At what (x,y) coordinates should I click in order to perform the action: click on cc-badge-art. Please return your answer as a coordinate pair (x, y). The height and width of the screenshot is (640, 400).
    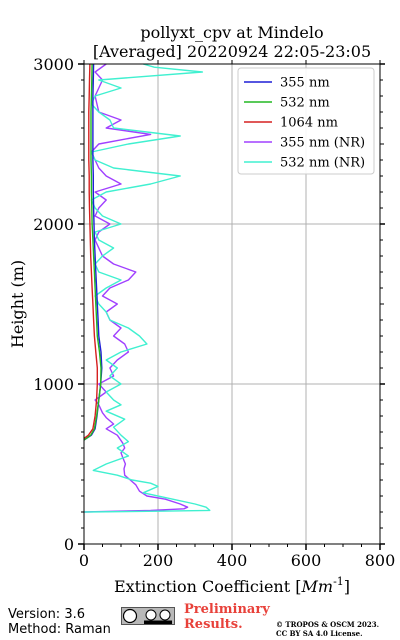
    Looking at the image, I should click on (148, 616).